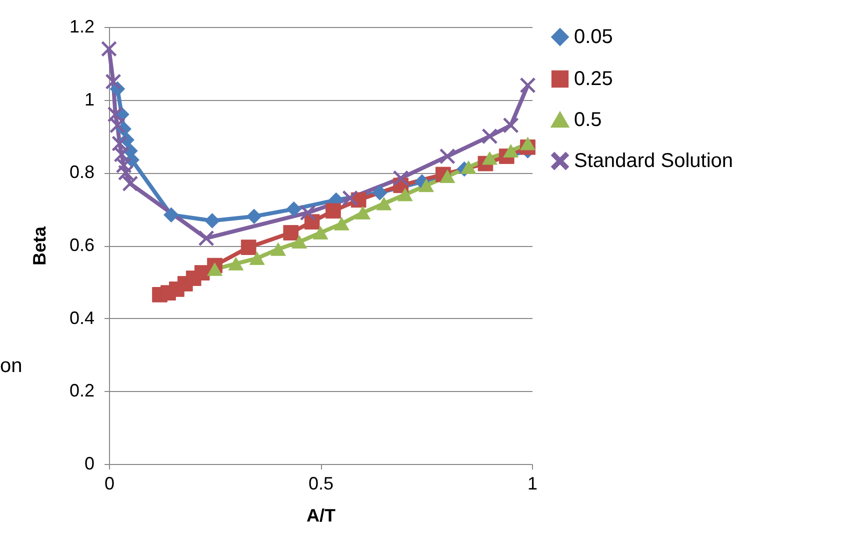 The height and width of the screenshot is (556, 856). Describe the element at coordinates (321, 516) in the screenshot. I see `x-axis-title: A/T` at that location.